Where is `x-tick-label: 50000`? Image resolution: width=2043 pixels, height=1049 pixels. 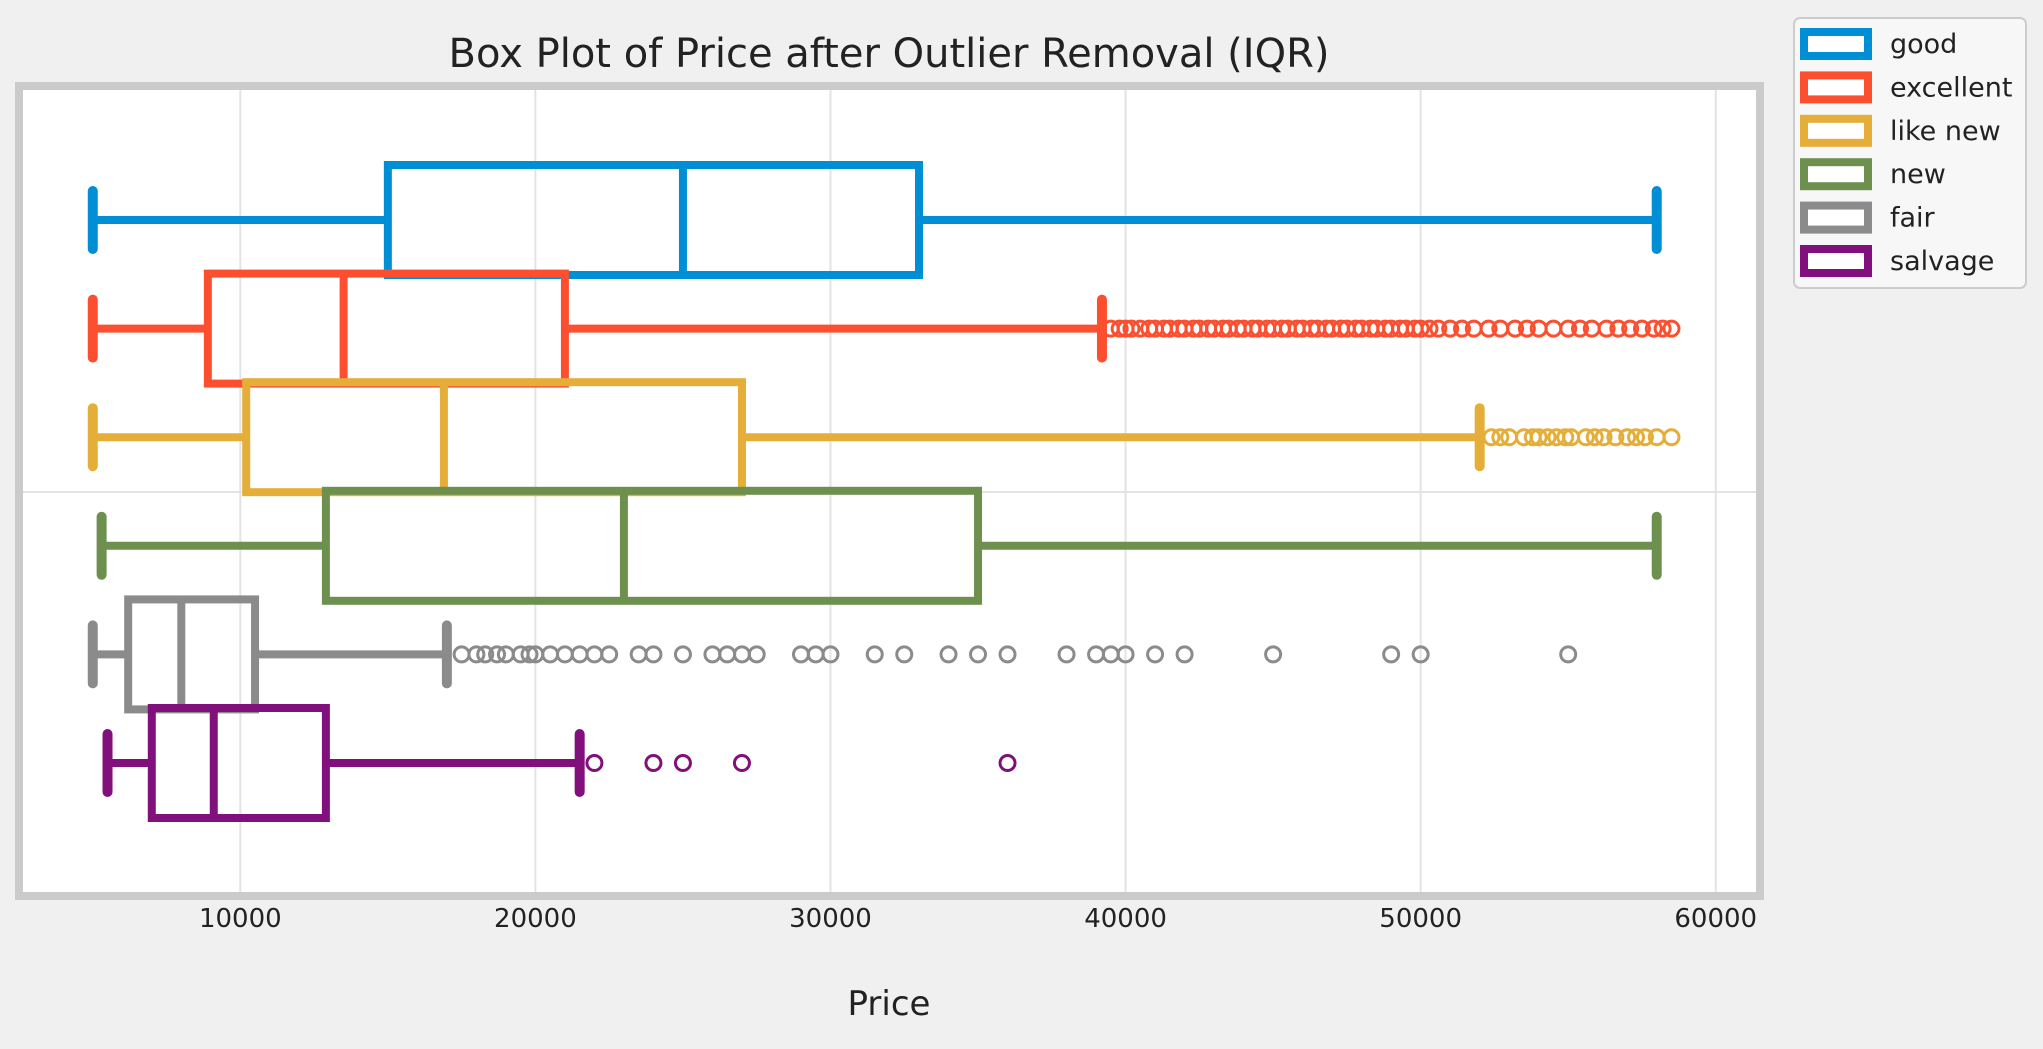 x-tick-label: 50000 is located at coordinates (1420, 919).